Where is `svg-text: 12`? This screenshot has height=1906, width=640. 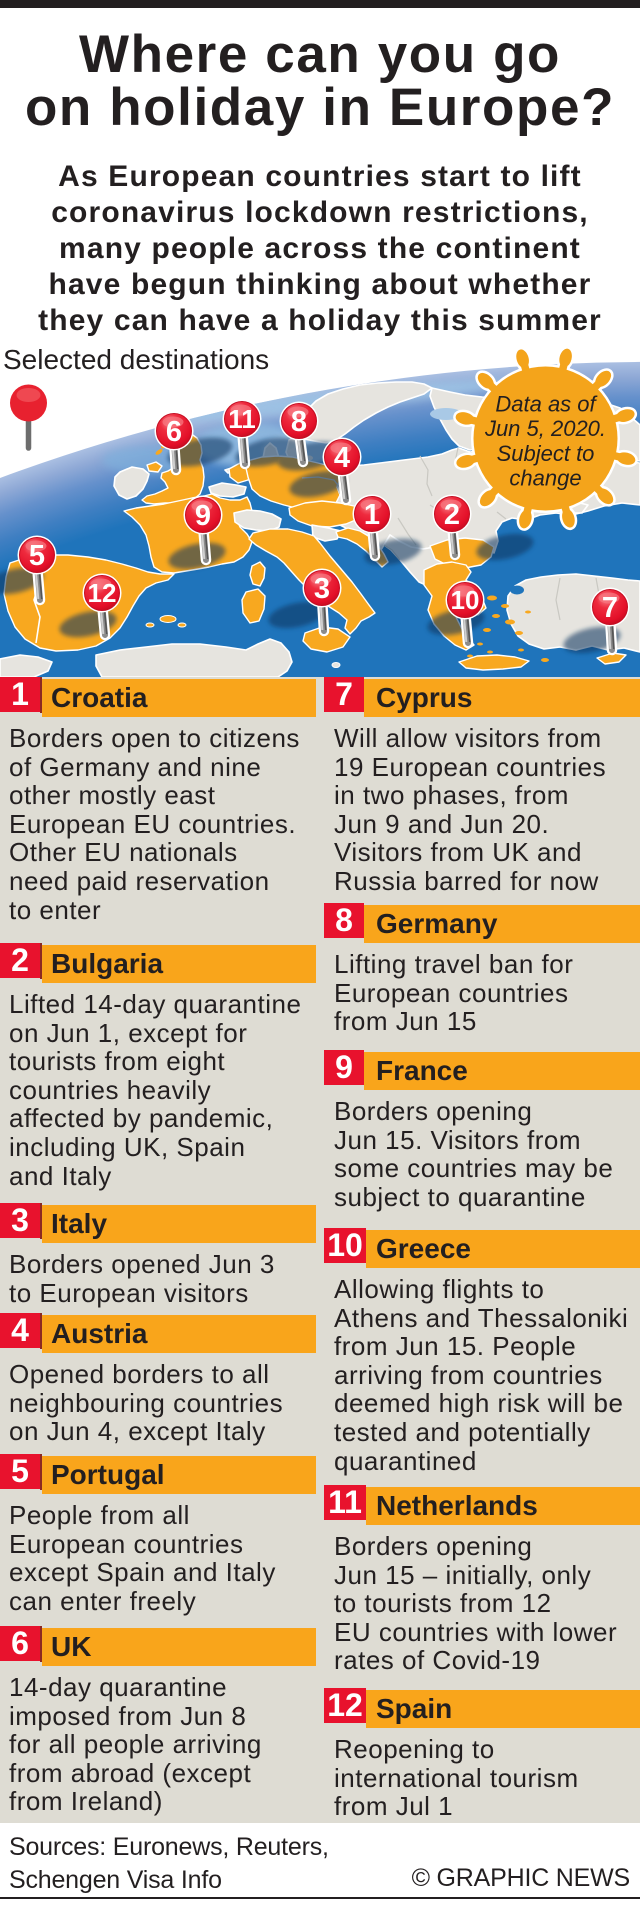
svg-text: 12 is located at coordinates (102, 593).